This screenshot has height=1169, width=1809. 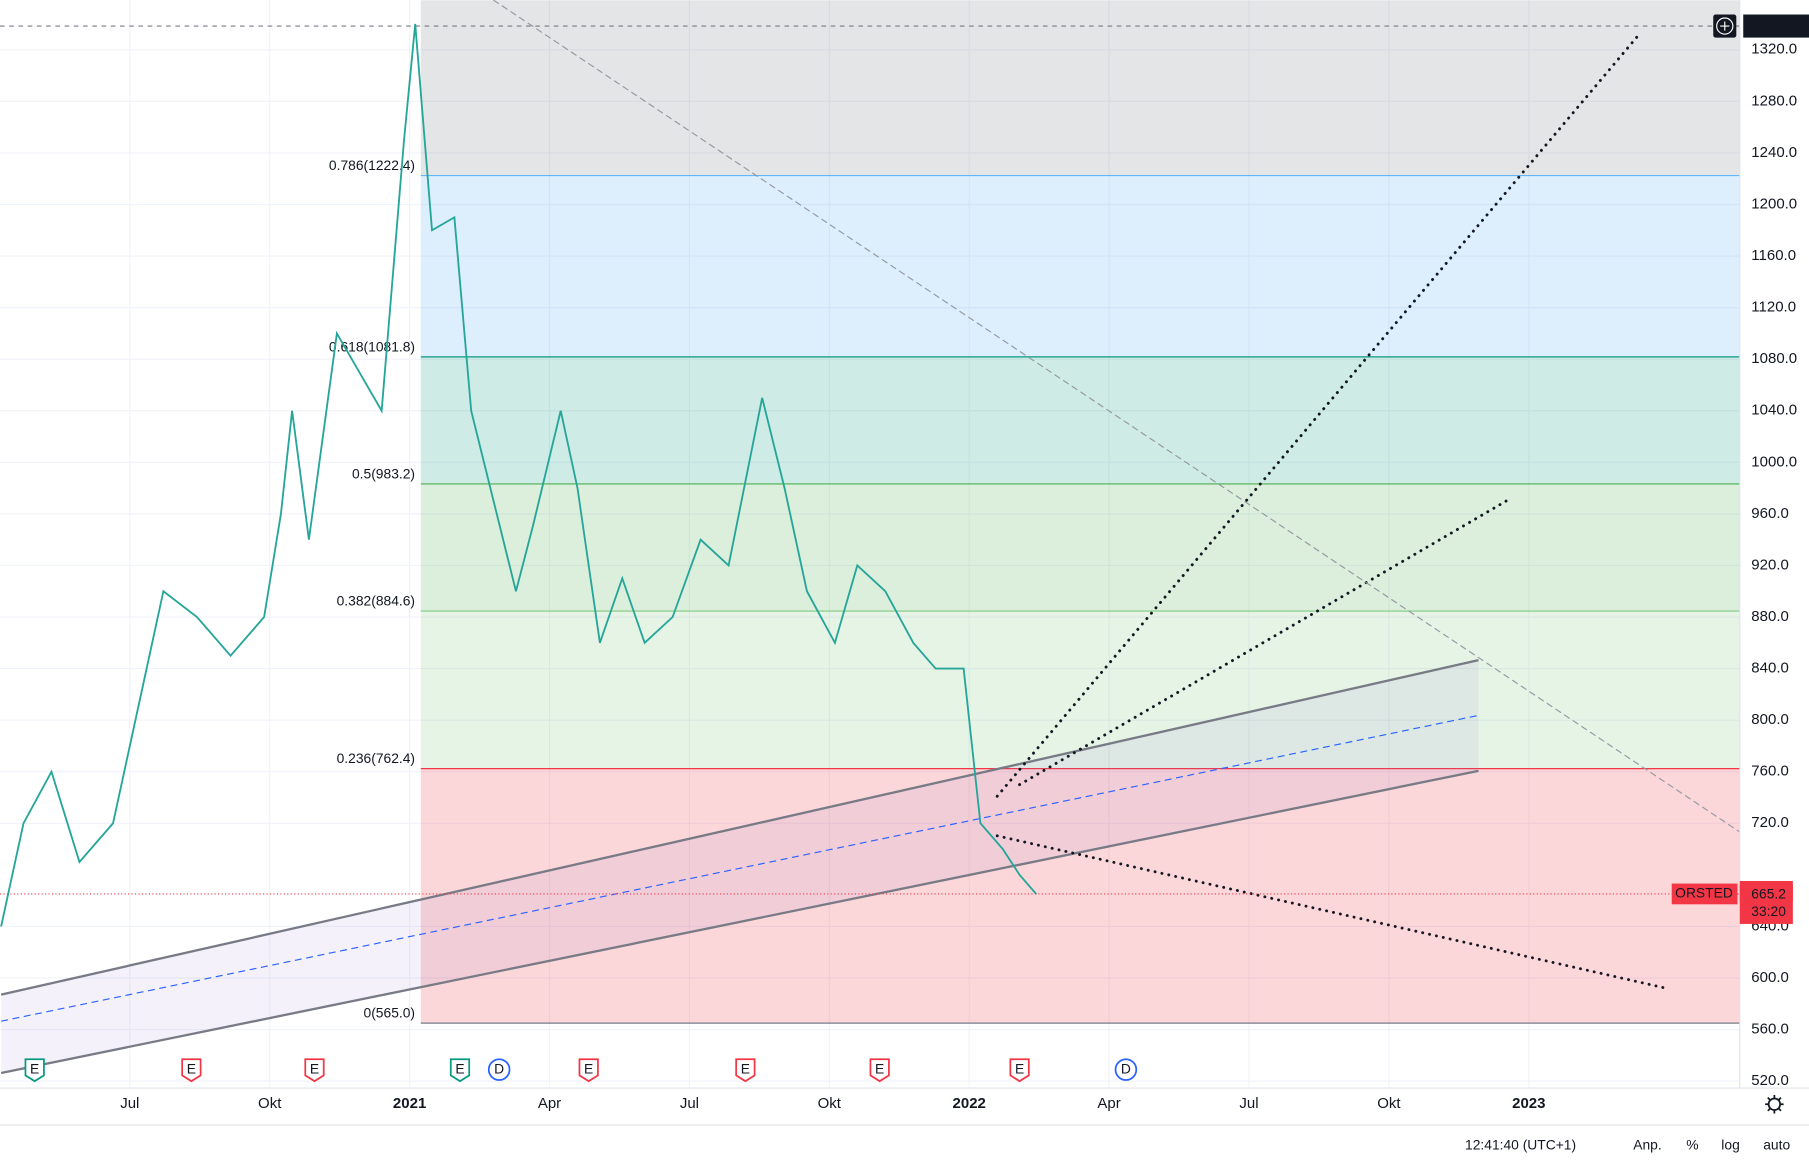 I want to click on x-tick-label: 2023, so click(x=1528, y=1103).